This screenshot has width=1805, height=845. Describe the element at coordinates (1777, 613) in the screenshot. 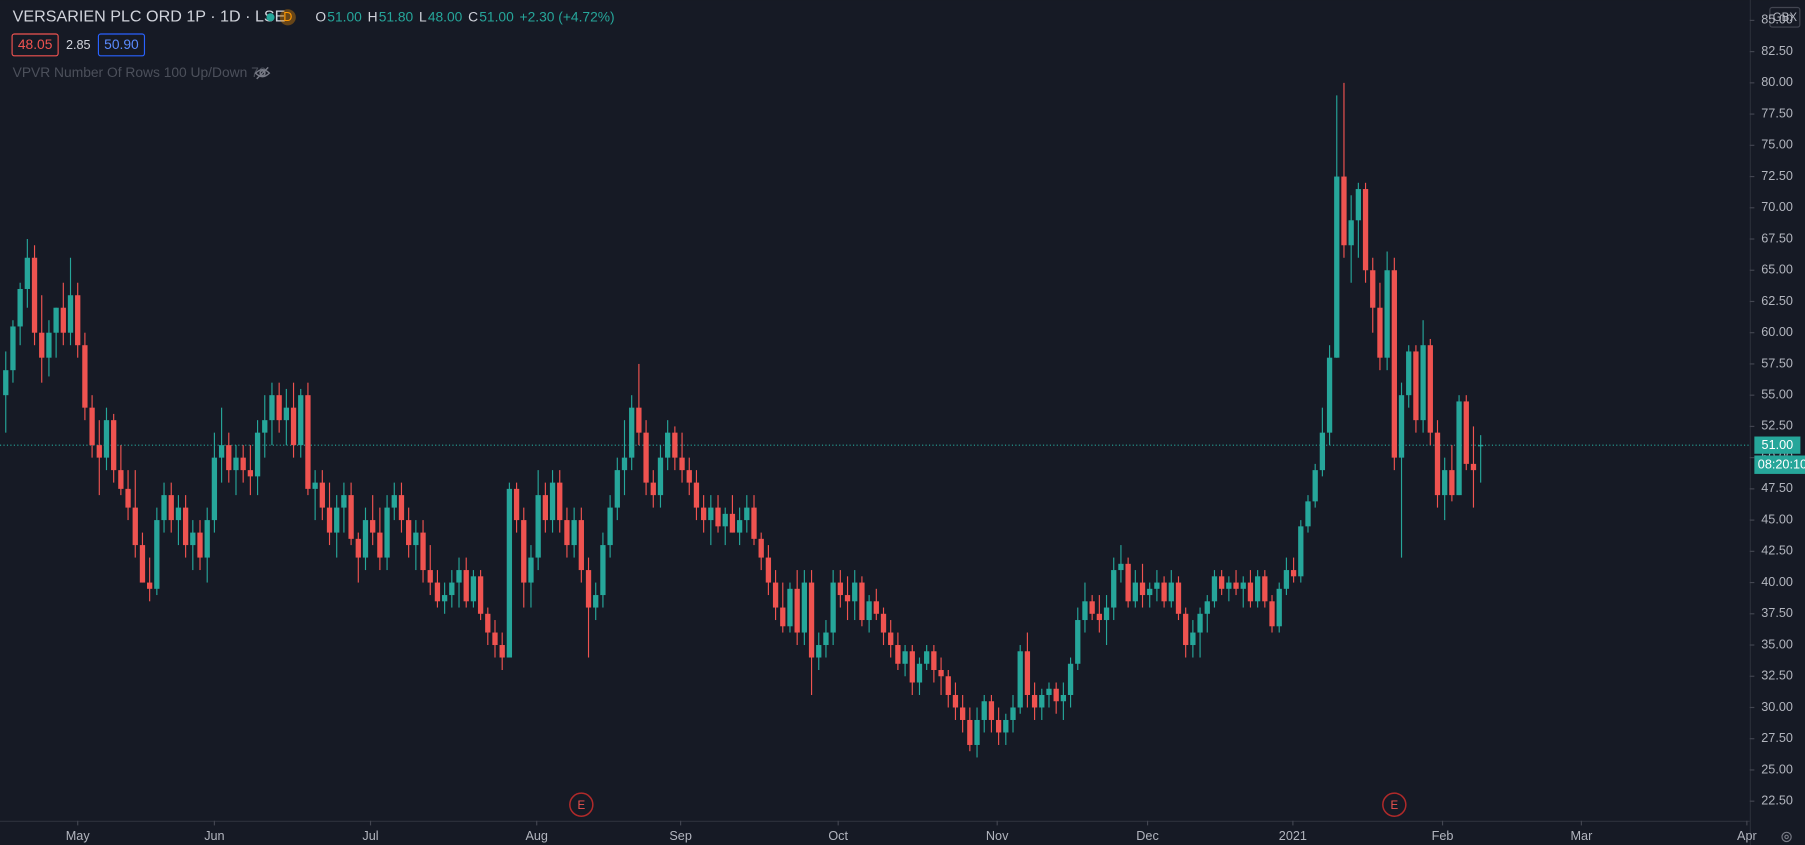

I see `y-tick-label: 37.50` at that location.